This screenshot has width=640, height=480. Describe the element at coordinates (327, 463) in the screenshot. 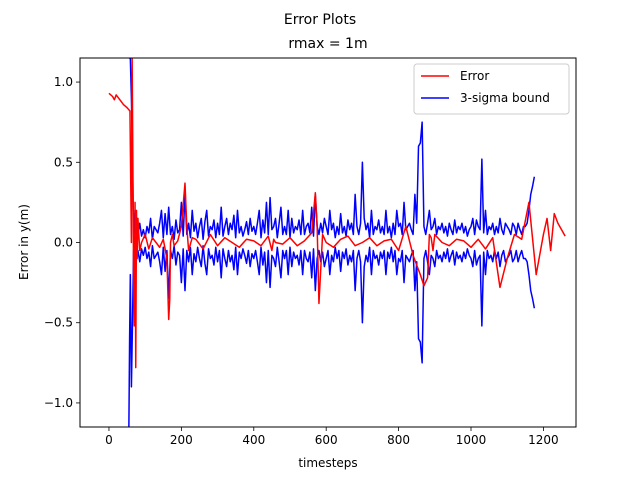

I see `x-axis-label: timesteps` at that location.